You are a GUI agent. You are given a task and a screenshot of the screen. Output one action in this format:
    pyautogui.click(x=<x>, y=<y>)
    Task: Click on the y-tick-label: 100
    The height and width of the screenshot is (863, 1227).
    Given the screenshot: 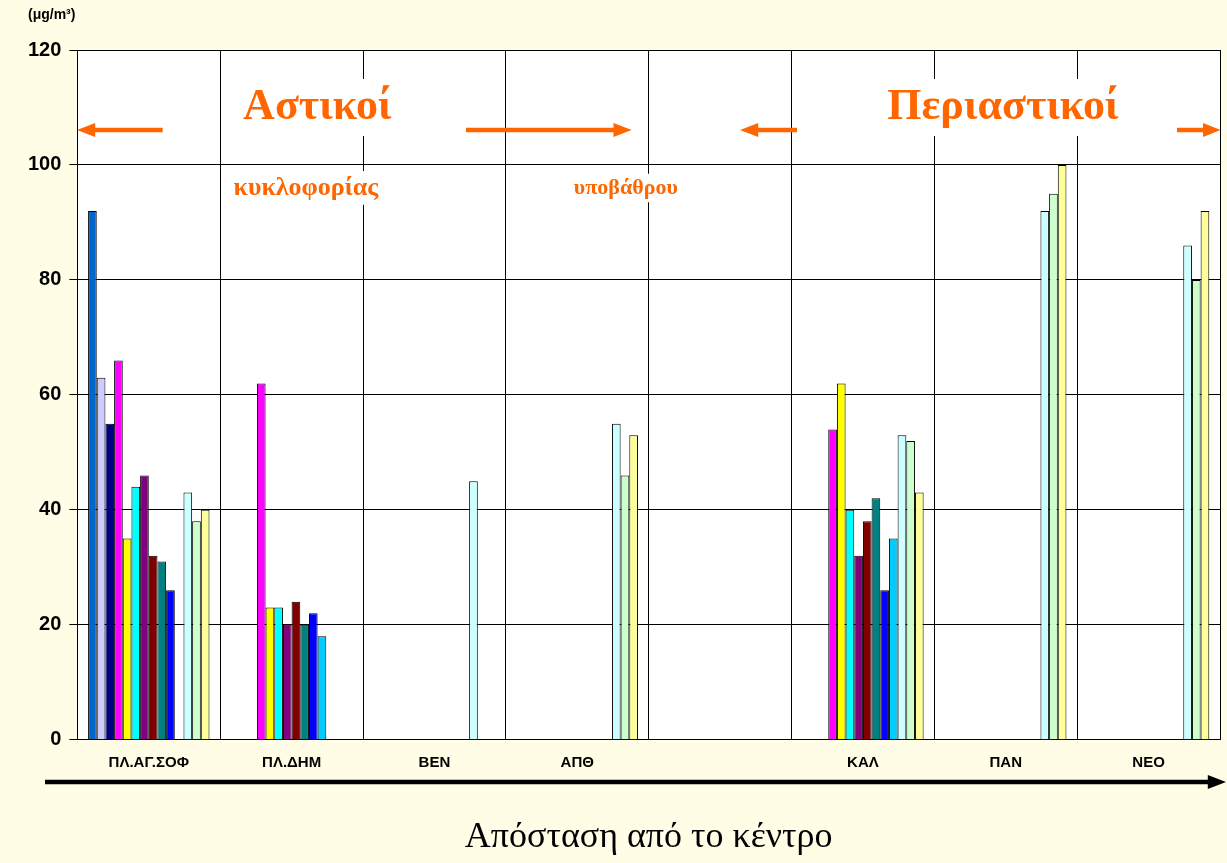 What is the action you would take?
    pyautogui.click(x=44, y=163)
    